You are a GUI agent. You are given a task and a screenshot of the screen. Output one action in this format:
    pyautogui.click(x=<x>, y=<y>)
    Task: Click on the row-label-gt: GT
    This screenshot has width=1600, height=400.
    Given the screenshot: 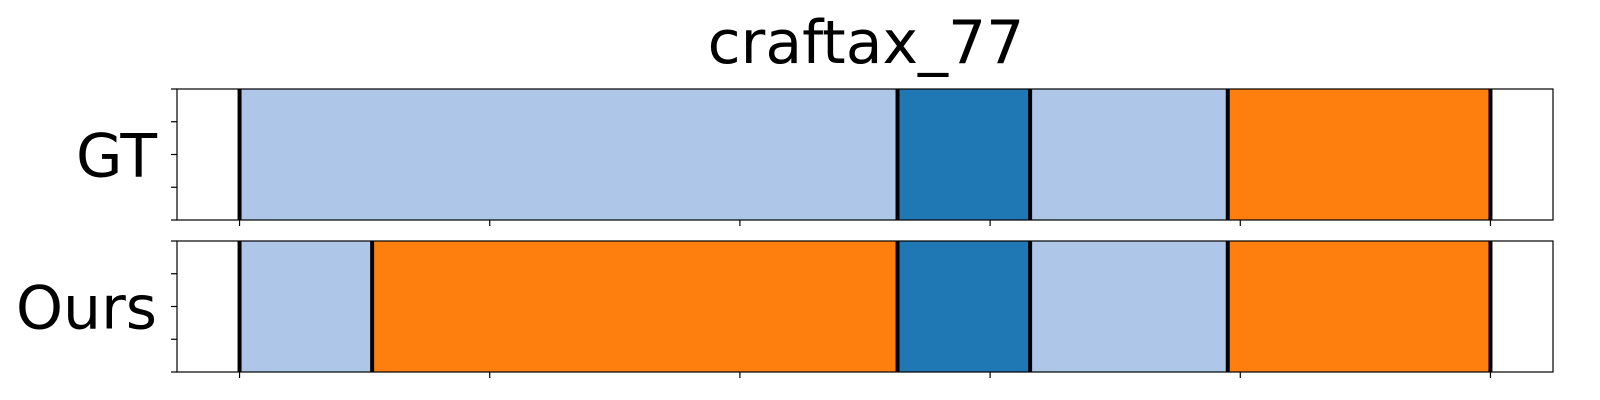 What is the action you would take?
    pyautogui.click(x=116, y=157)
    